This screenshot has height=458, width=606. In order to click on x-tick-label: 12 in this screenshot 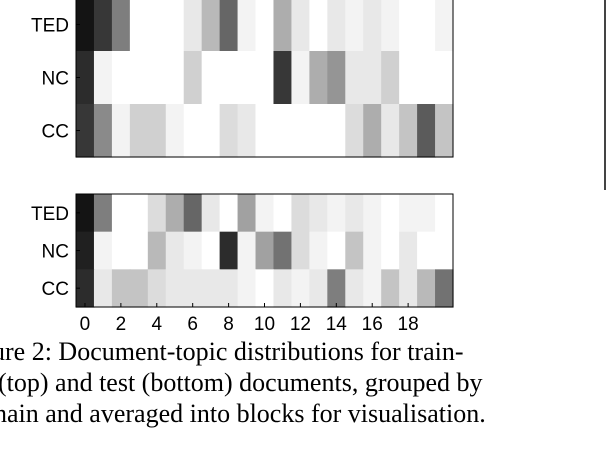, I will do `click(300, 324)`.